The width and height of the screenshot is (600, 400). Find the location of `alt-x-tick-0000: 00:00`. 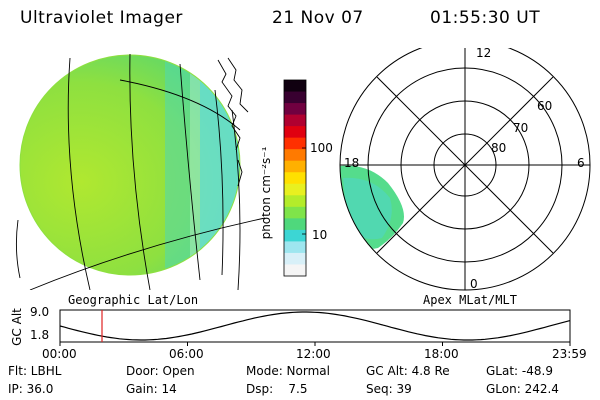

alt-x-tick-0000: 00:00 is located at coordinates (59, 354).